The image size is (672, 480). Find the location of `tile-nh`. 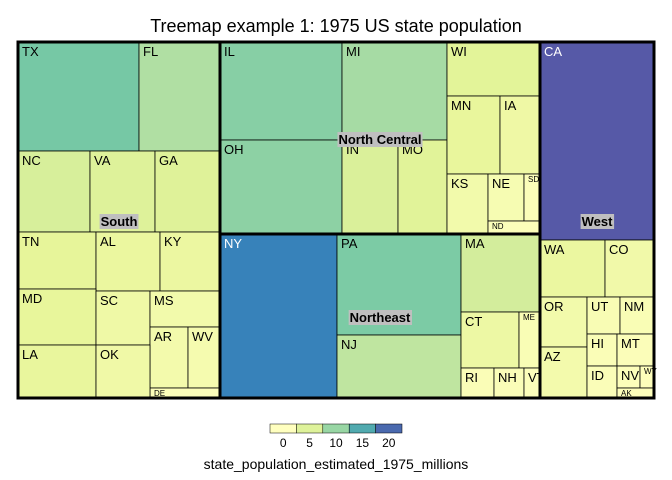

tile-nh is located at coordinates (509, 383).